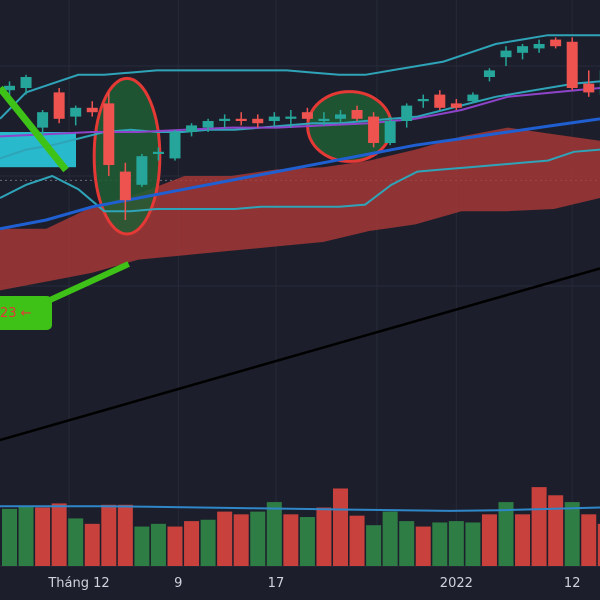 The image size is (600, 600). Describe the element at coordinates (78, 583) in the screenshot. I see `x-tick-label: Tháng 12` at that location.